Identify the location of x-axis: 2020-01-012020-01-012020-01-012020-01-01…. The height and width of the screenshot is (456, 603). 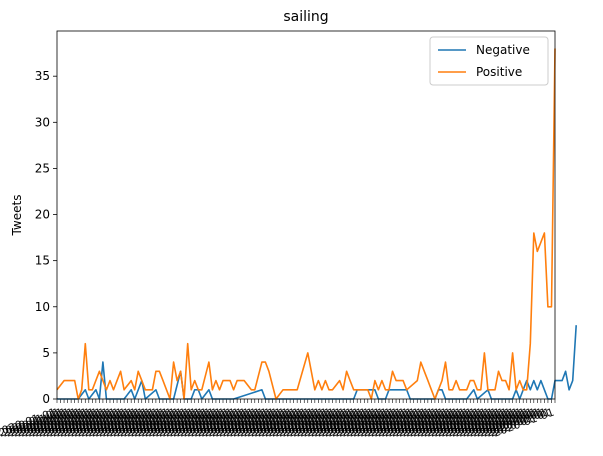
(278, 419).